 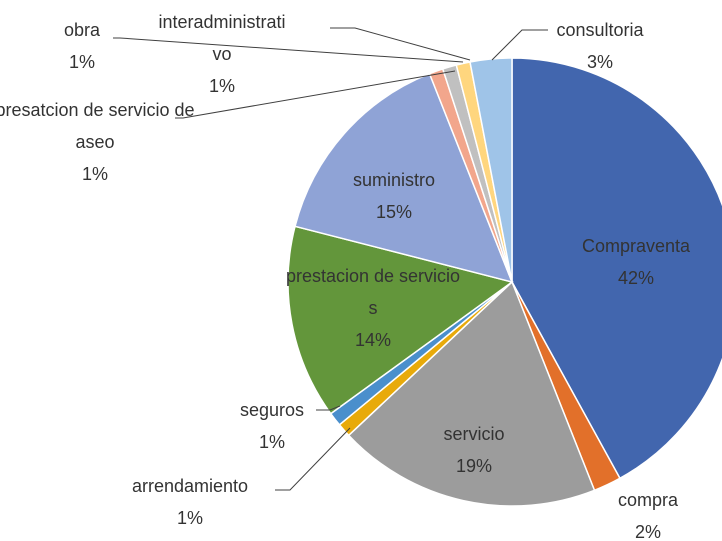 I want to click on slice-label: servicio 19%, so click(x=474, y=450).